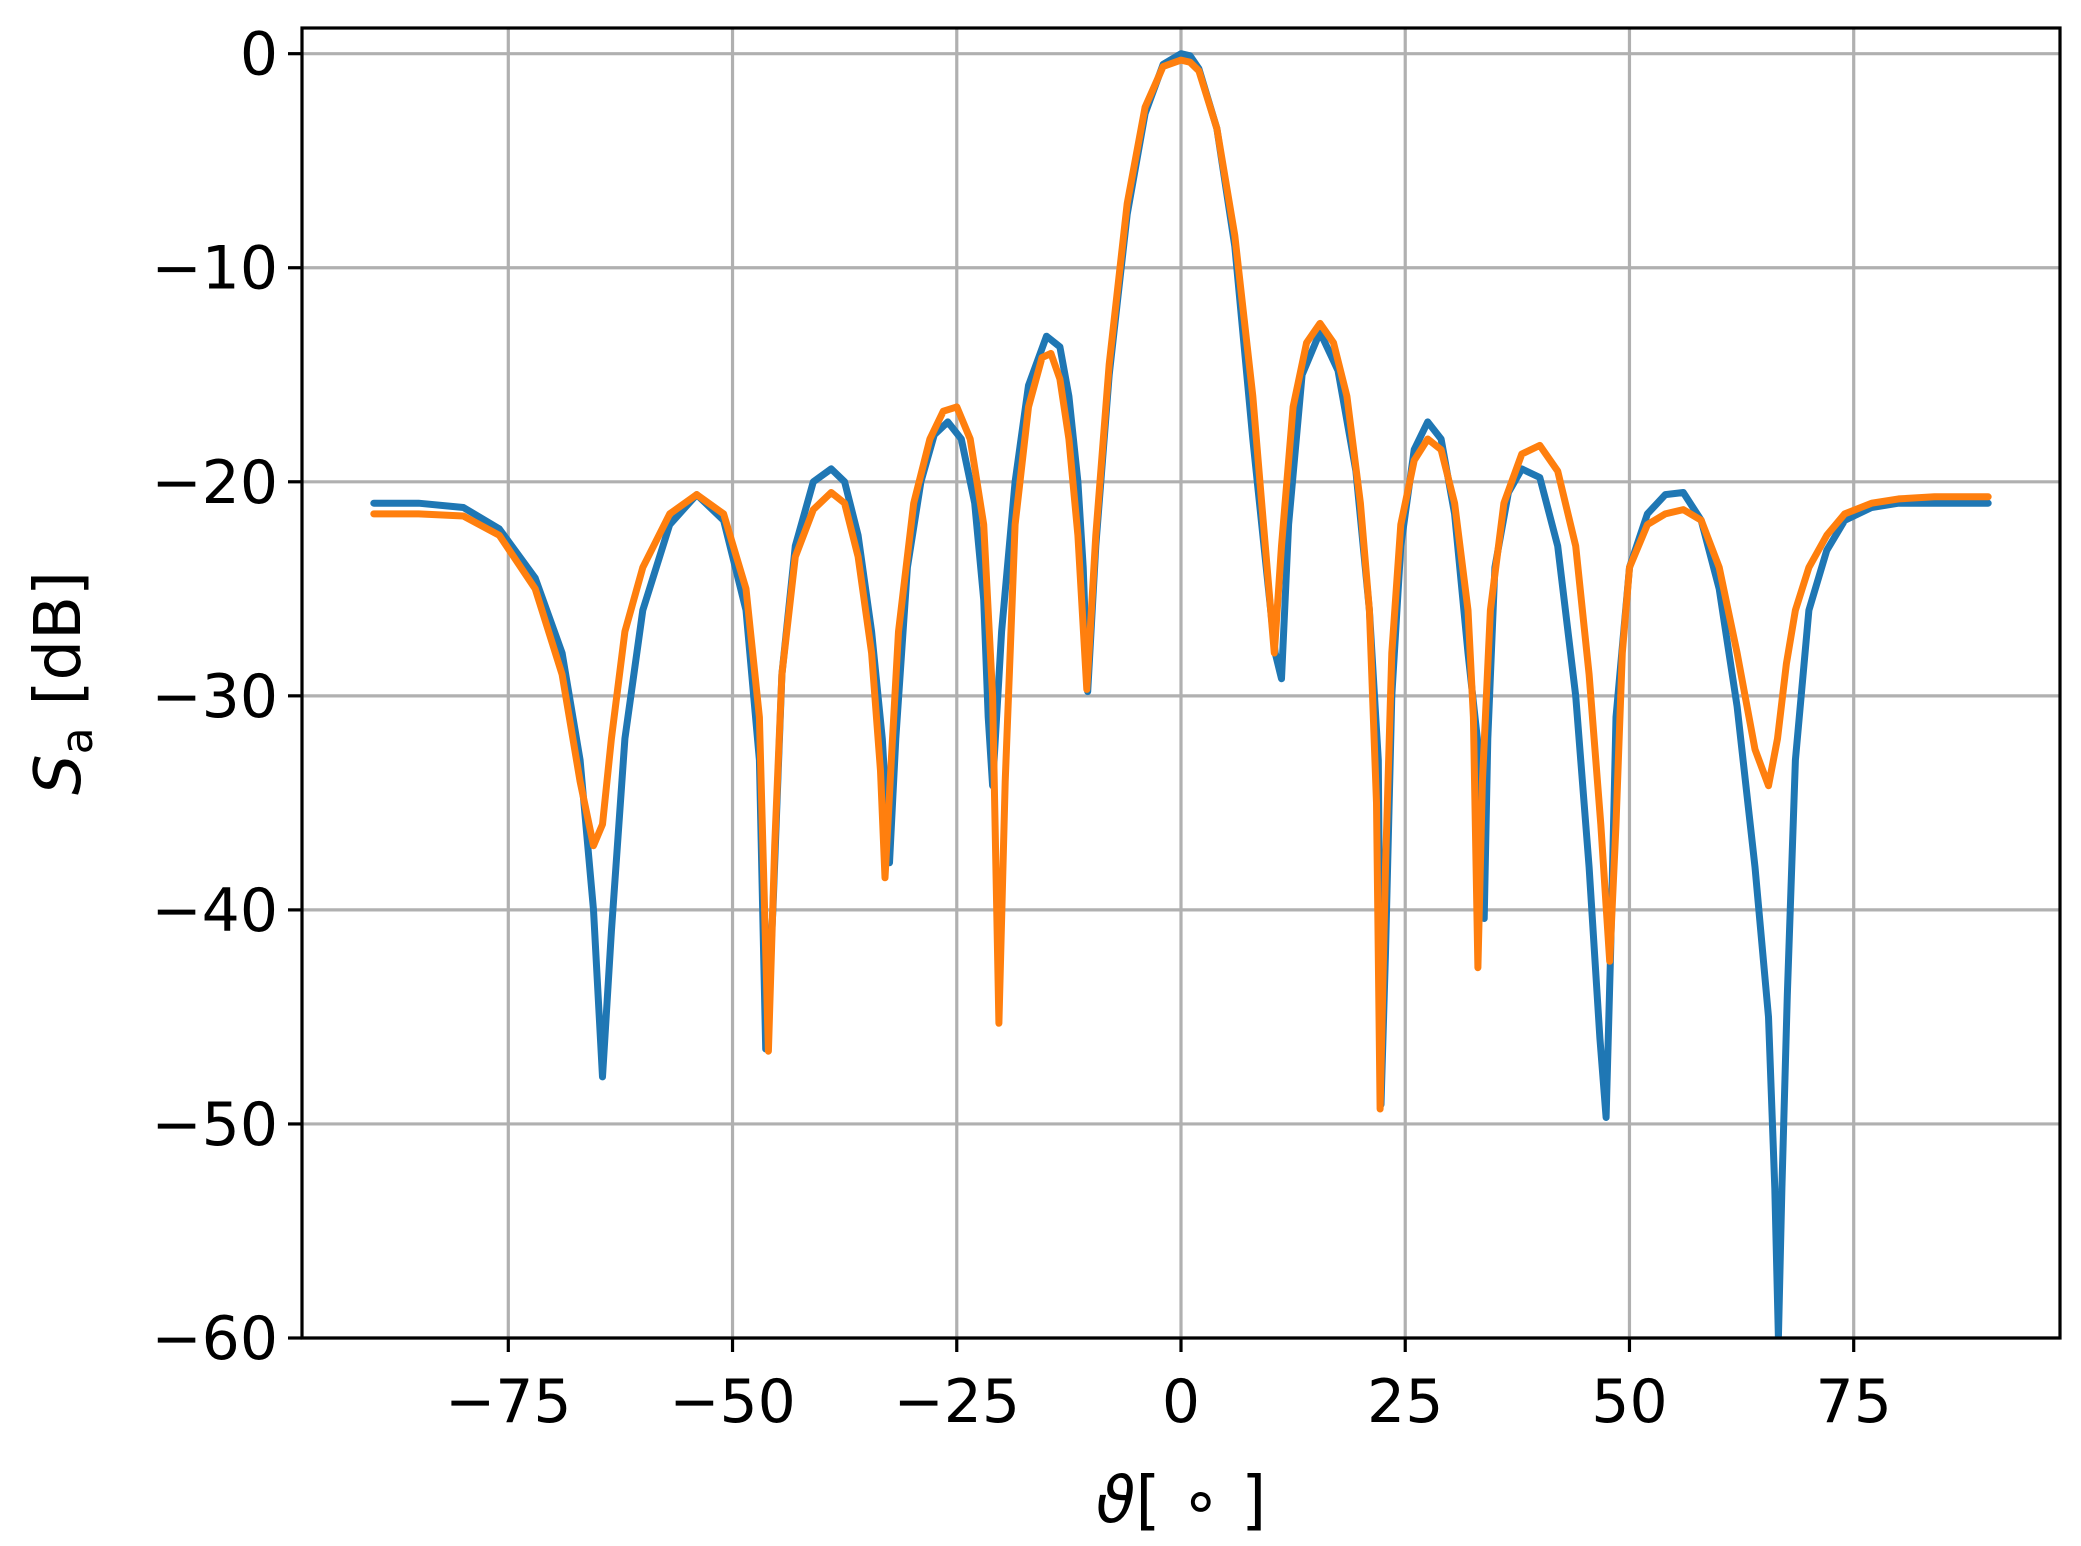  What do you see at coordinates (77, 740) in the screenshot?
I see `y-axis-subscript: a` at bounding box center [77, 740].